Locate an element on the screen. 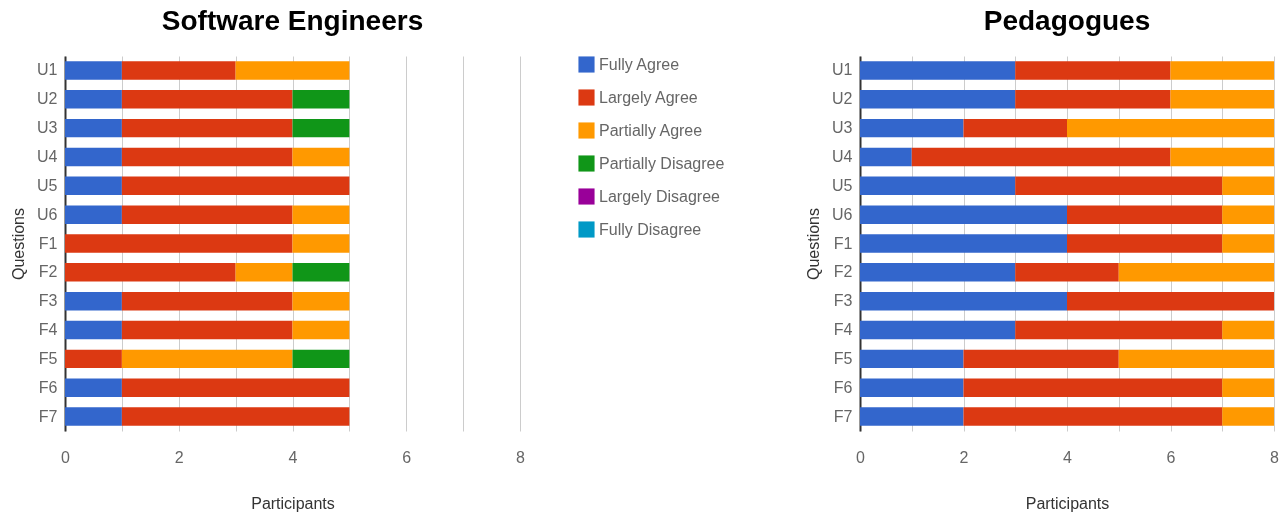 The image size is (1285, 517). legend-label: Fully Disagree is located at coordinates (650, 229).